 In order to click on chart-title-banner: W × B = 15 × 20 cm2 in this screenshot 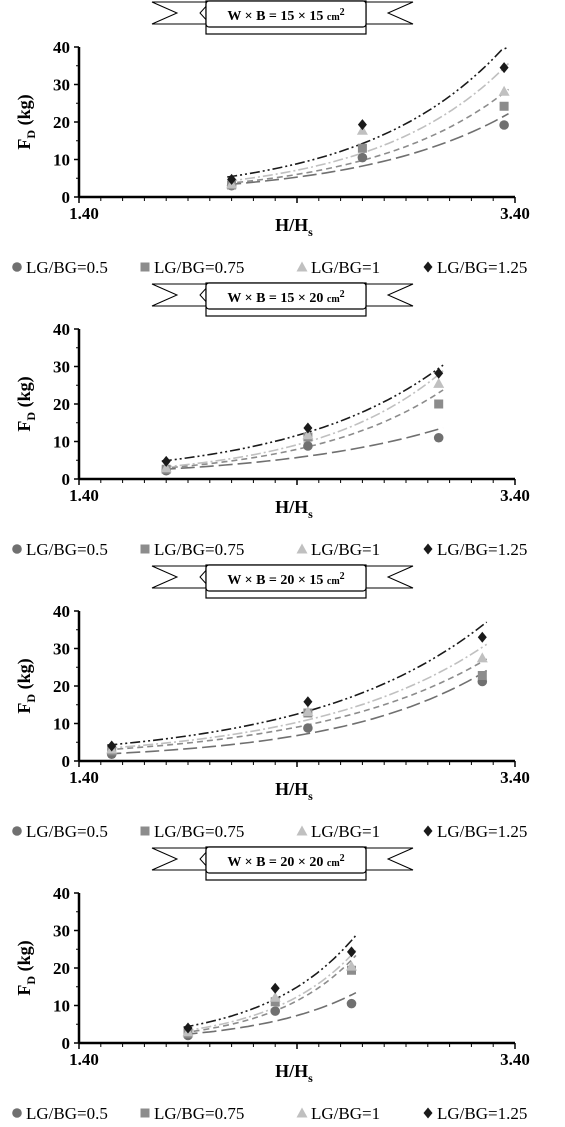, I will do `click(282, 299)`.